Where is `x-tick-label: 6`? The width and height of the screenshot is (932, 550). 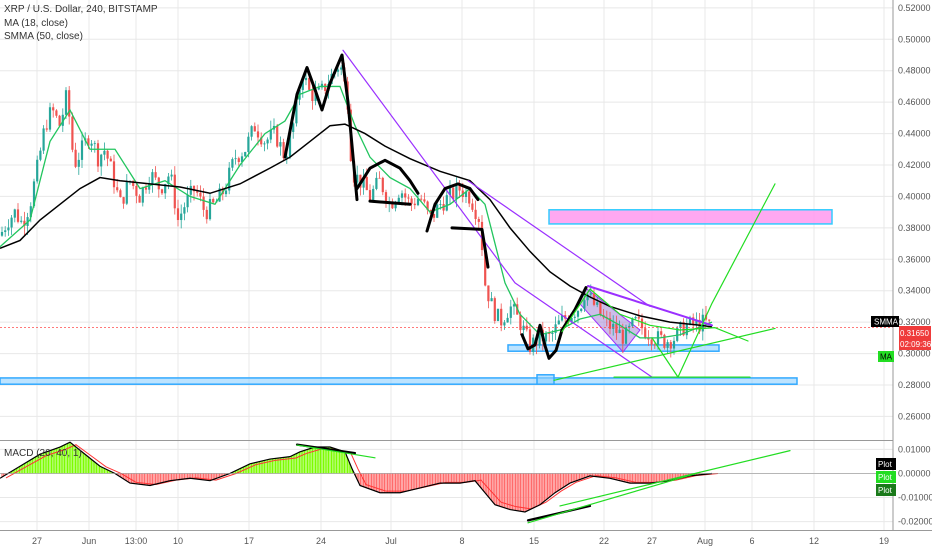
x-tick-label: 6 is located at coordinates (751, 541).